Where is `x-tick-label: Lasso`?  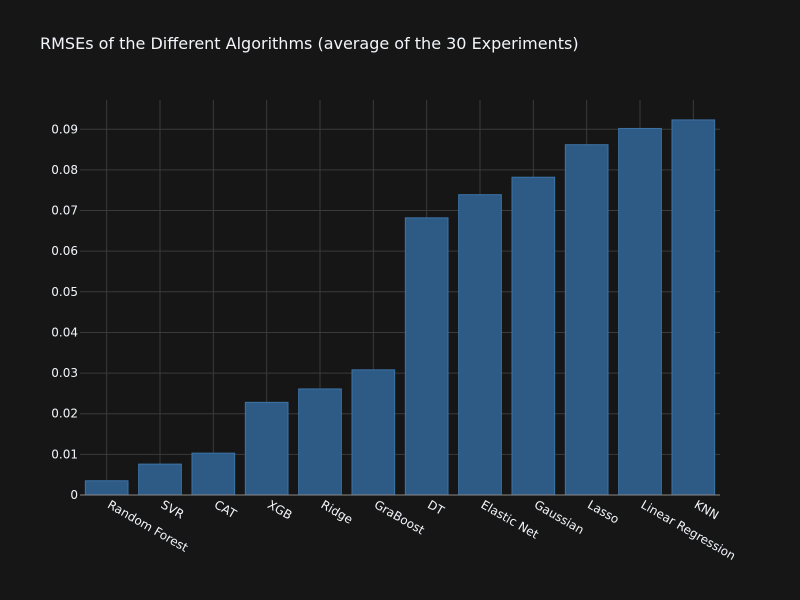 x-tick-label: Lasso is located at coordinates (603, 511).